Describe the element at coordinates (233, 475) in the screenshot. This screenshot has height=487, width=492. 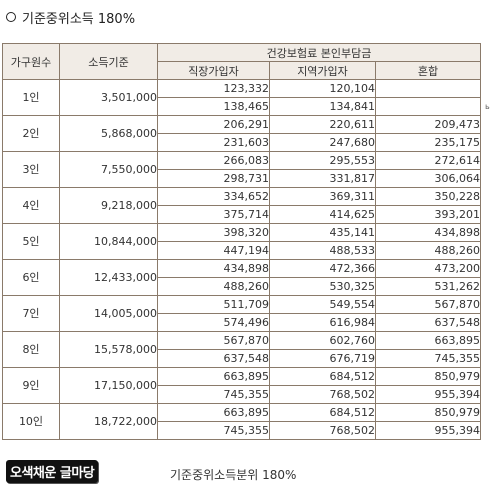
I see `caption: 기준중위소득분위 180%` at that location.